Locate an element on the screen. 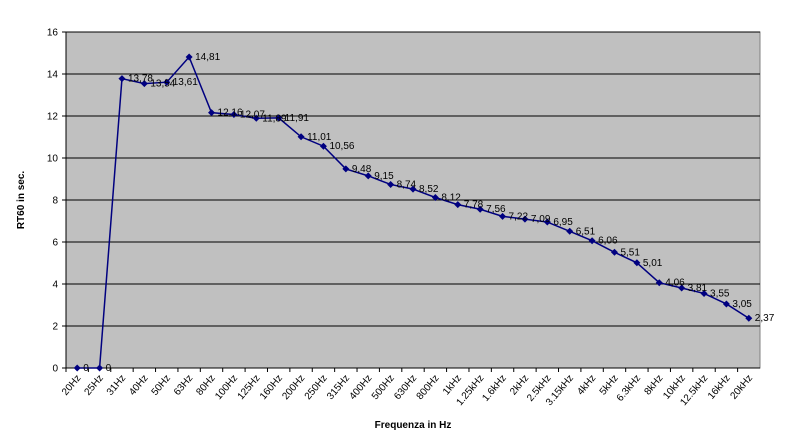 This screenshot has height=445, width=800. data-label: 10,56 is located at coordinates (341, 146).